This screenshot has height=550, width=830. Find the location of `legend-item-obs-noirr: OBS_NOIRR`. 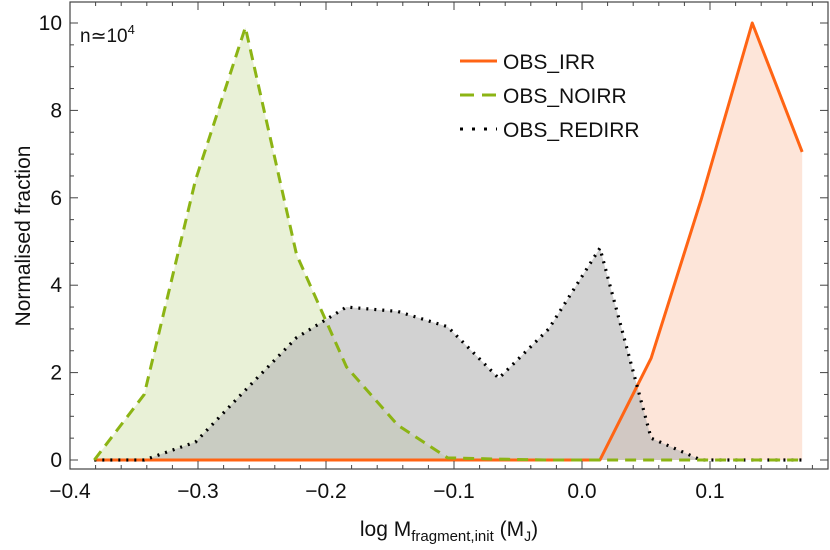

legend-item-obs-noirr: OBS_NOIRR is located at coordinates (543, 96).